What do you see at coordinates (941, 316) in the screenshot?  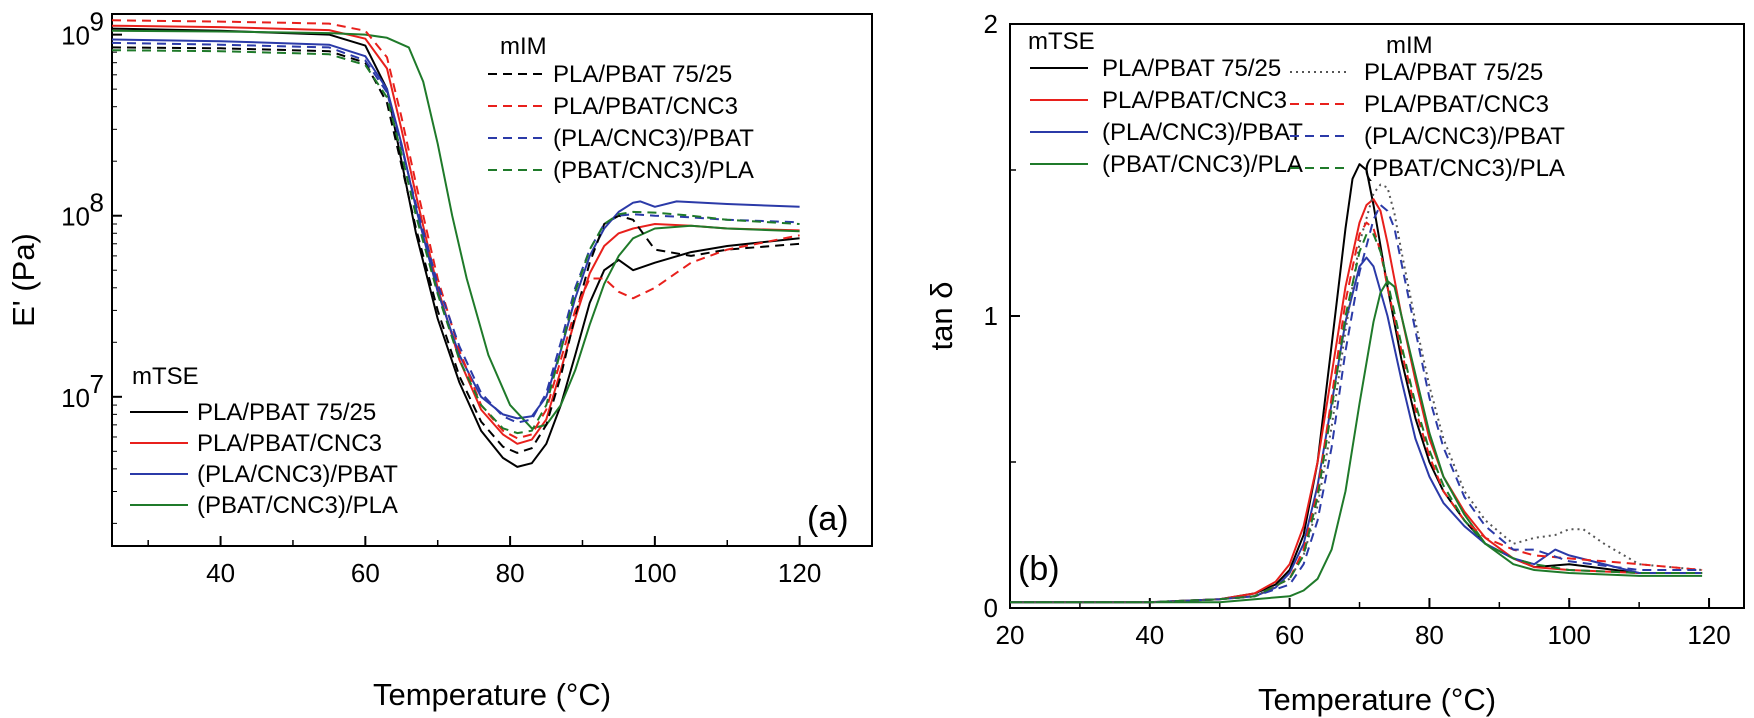 I see `y-axis-title: tan δ` at bounding box center [941, 316].